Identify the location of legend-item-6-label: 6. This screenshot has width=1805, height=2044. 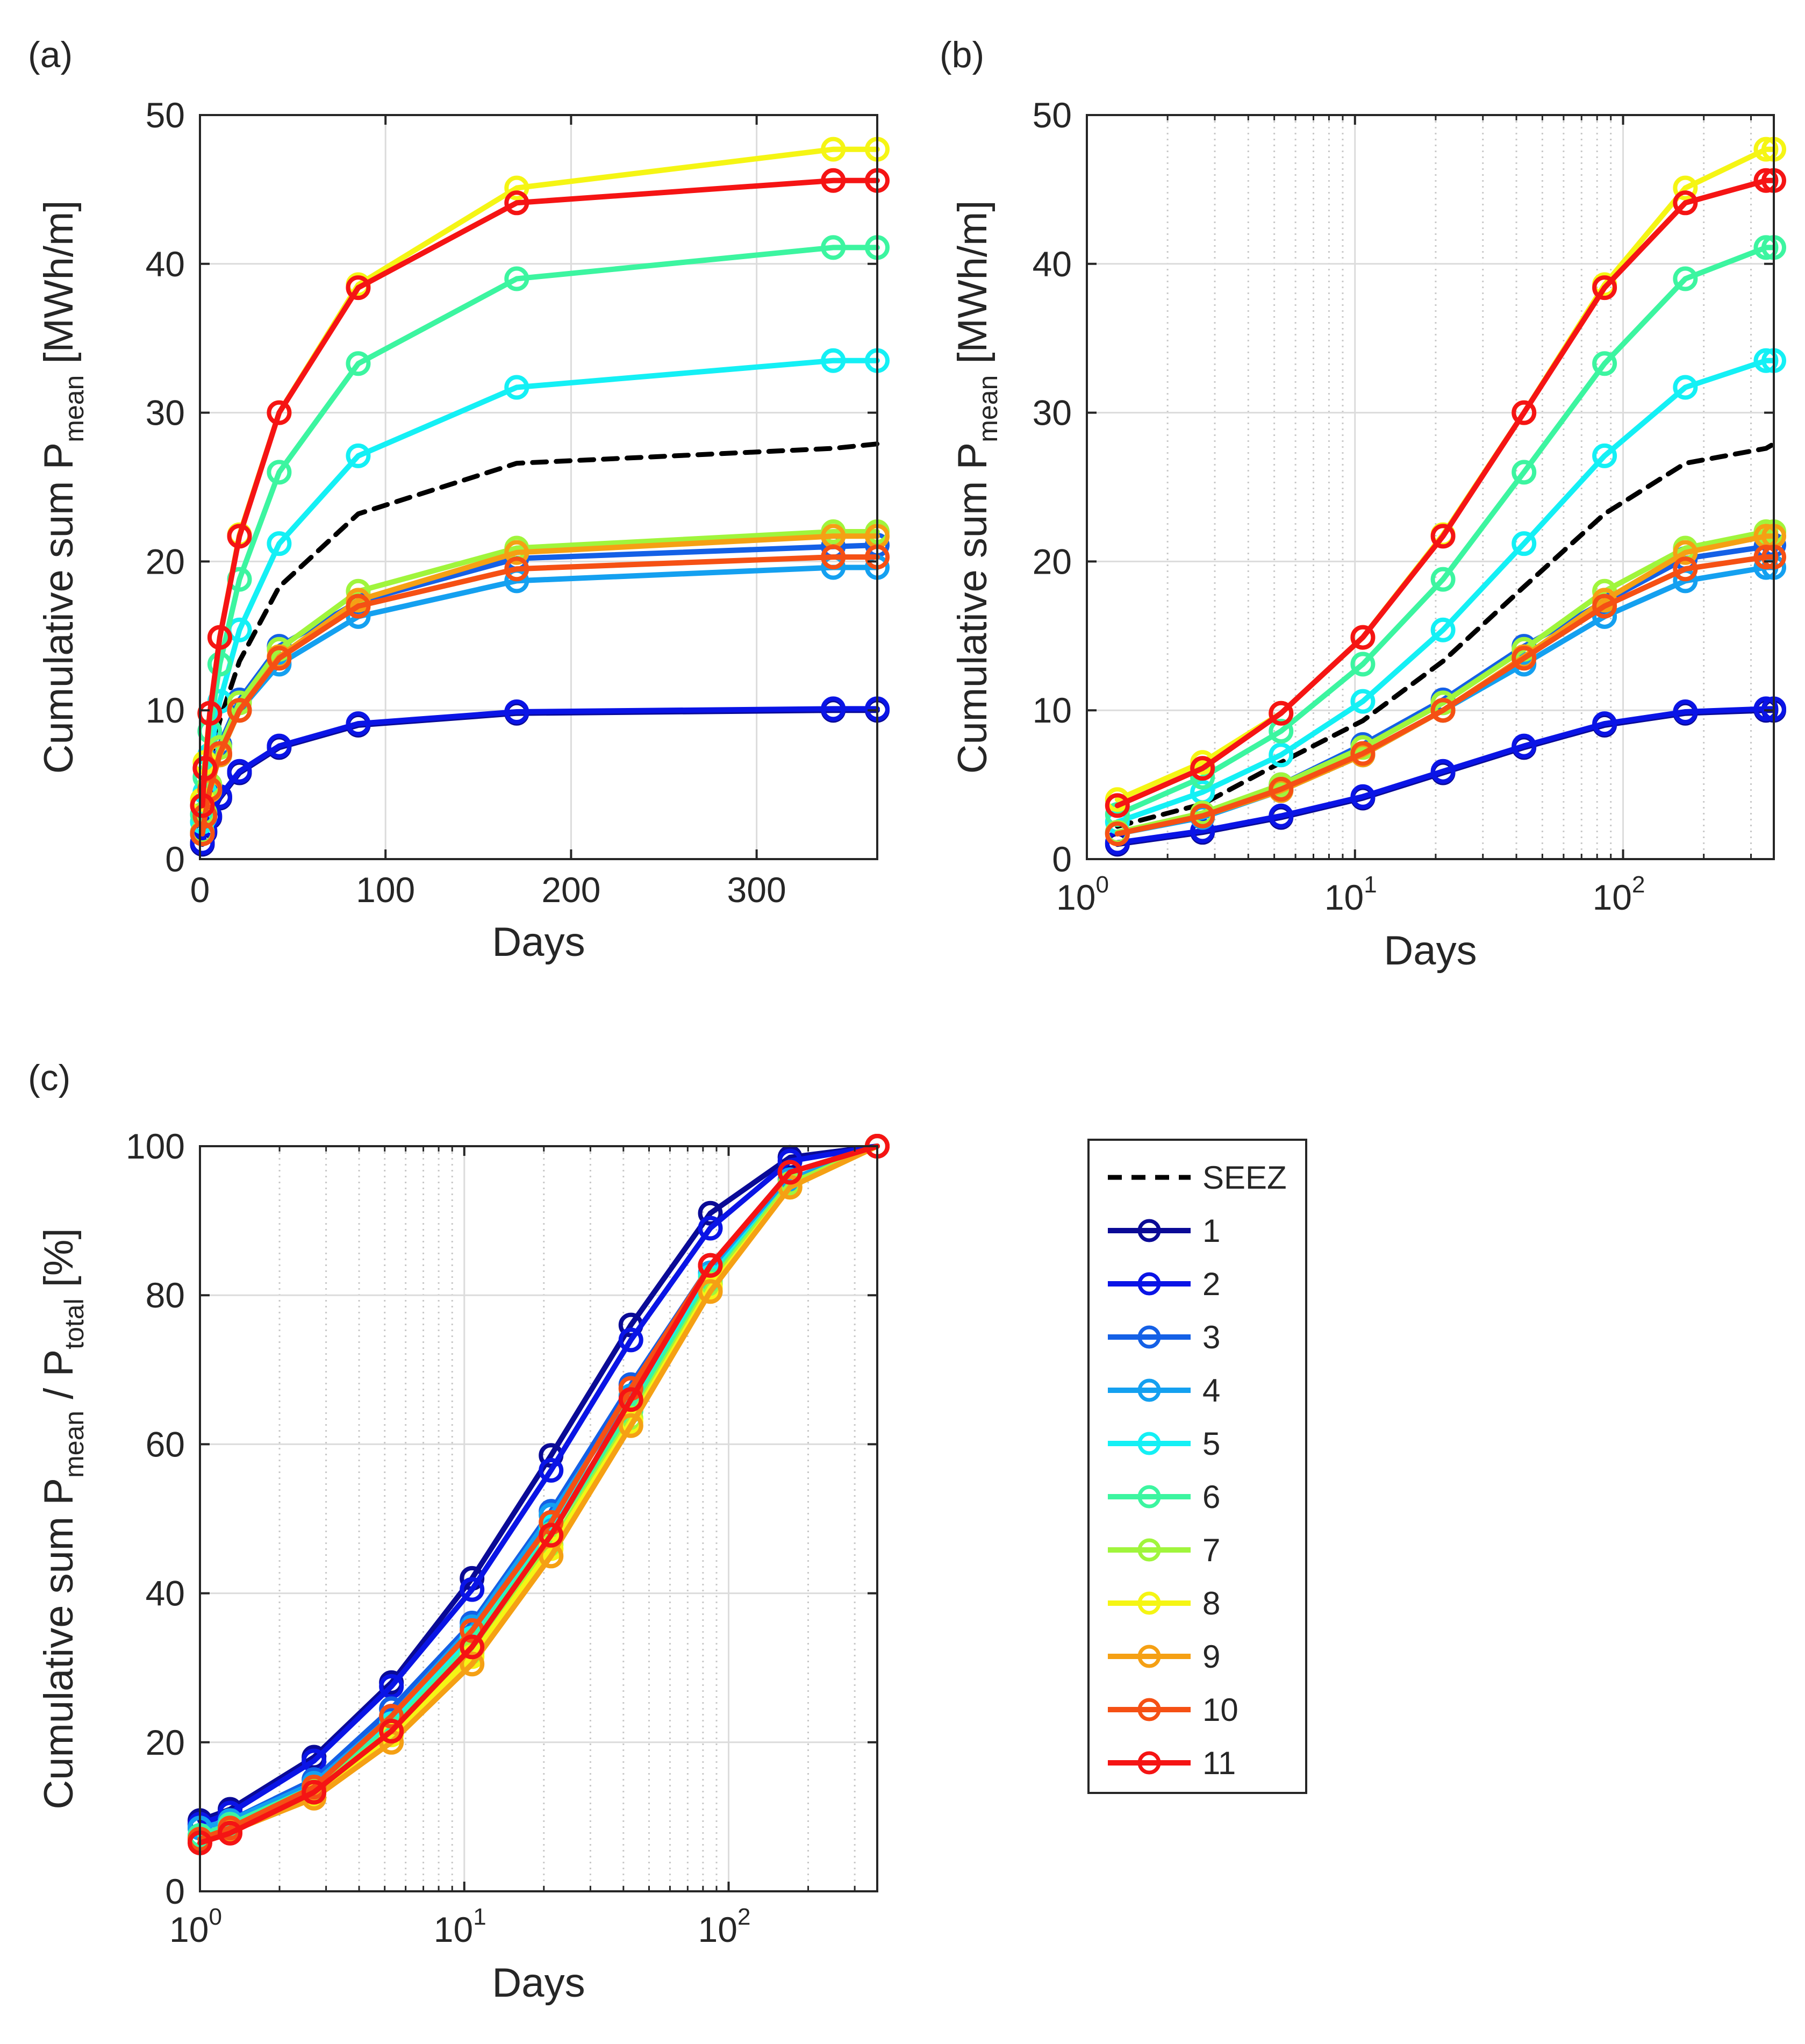
(1211, 1497).